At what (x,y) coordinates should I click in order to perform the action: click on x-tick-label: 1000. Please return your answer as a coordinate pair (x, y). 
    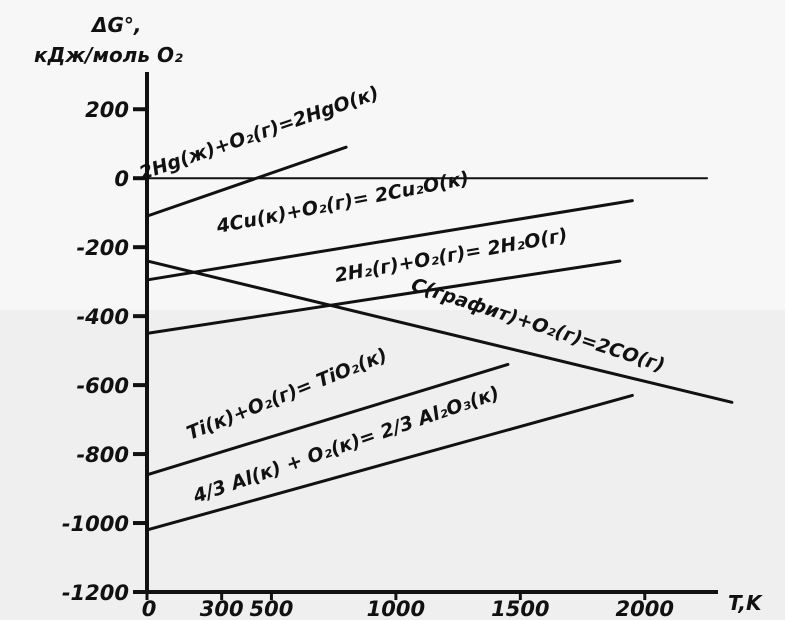
    Looking at the image, I should click on (396, 608).